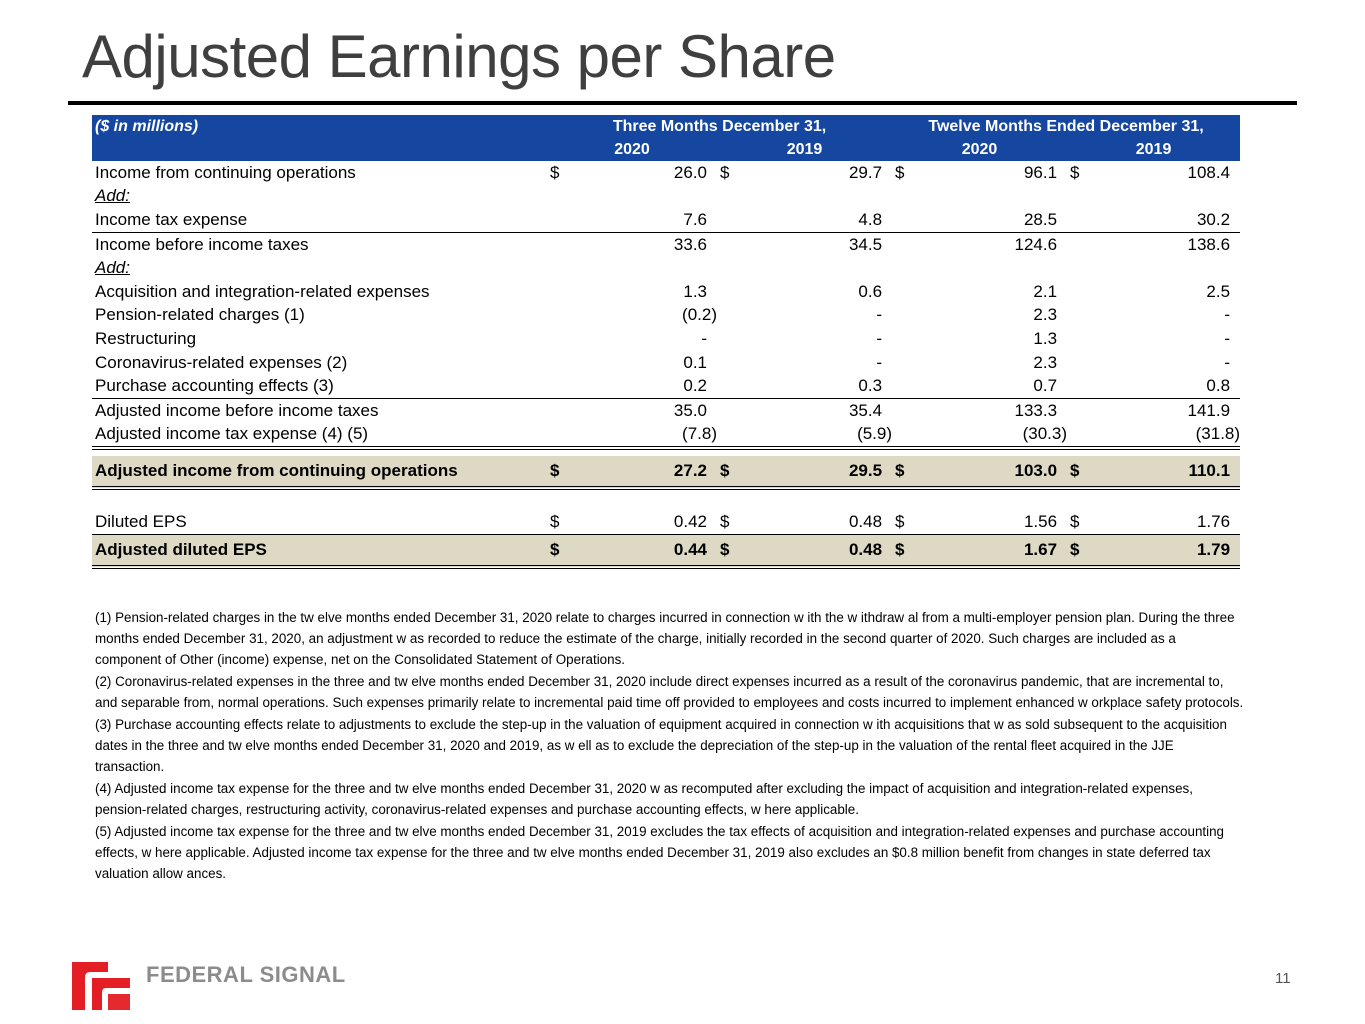  I want to click on year-header: 2020, so click(632, 149).